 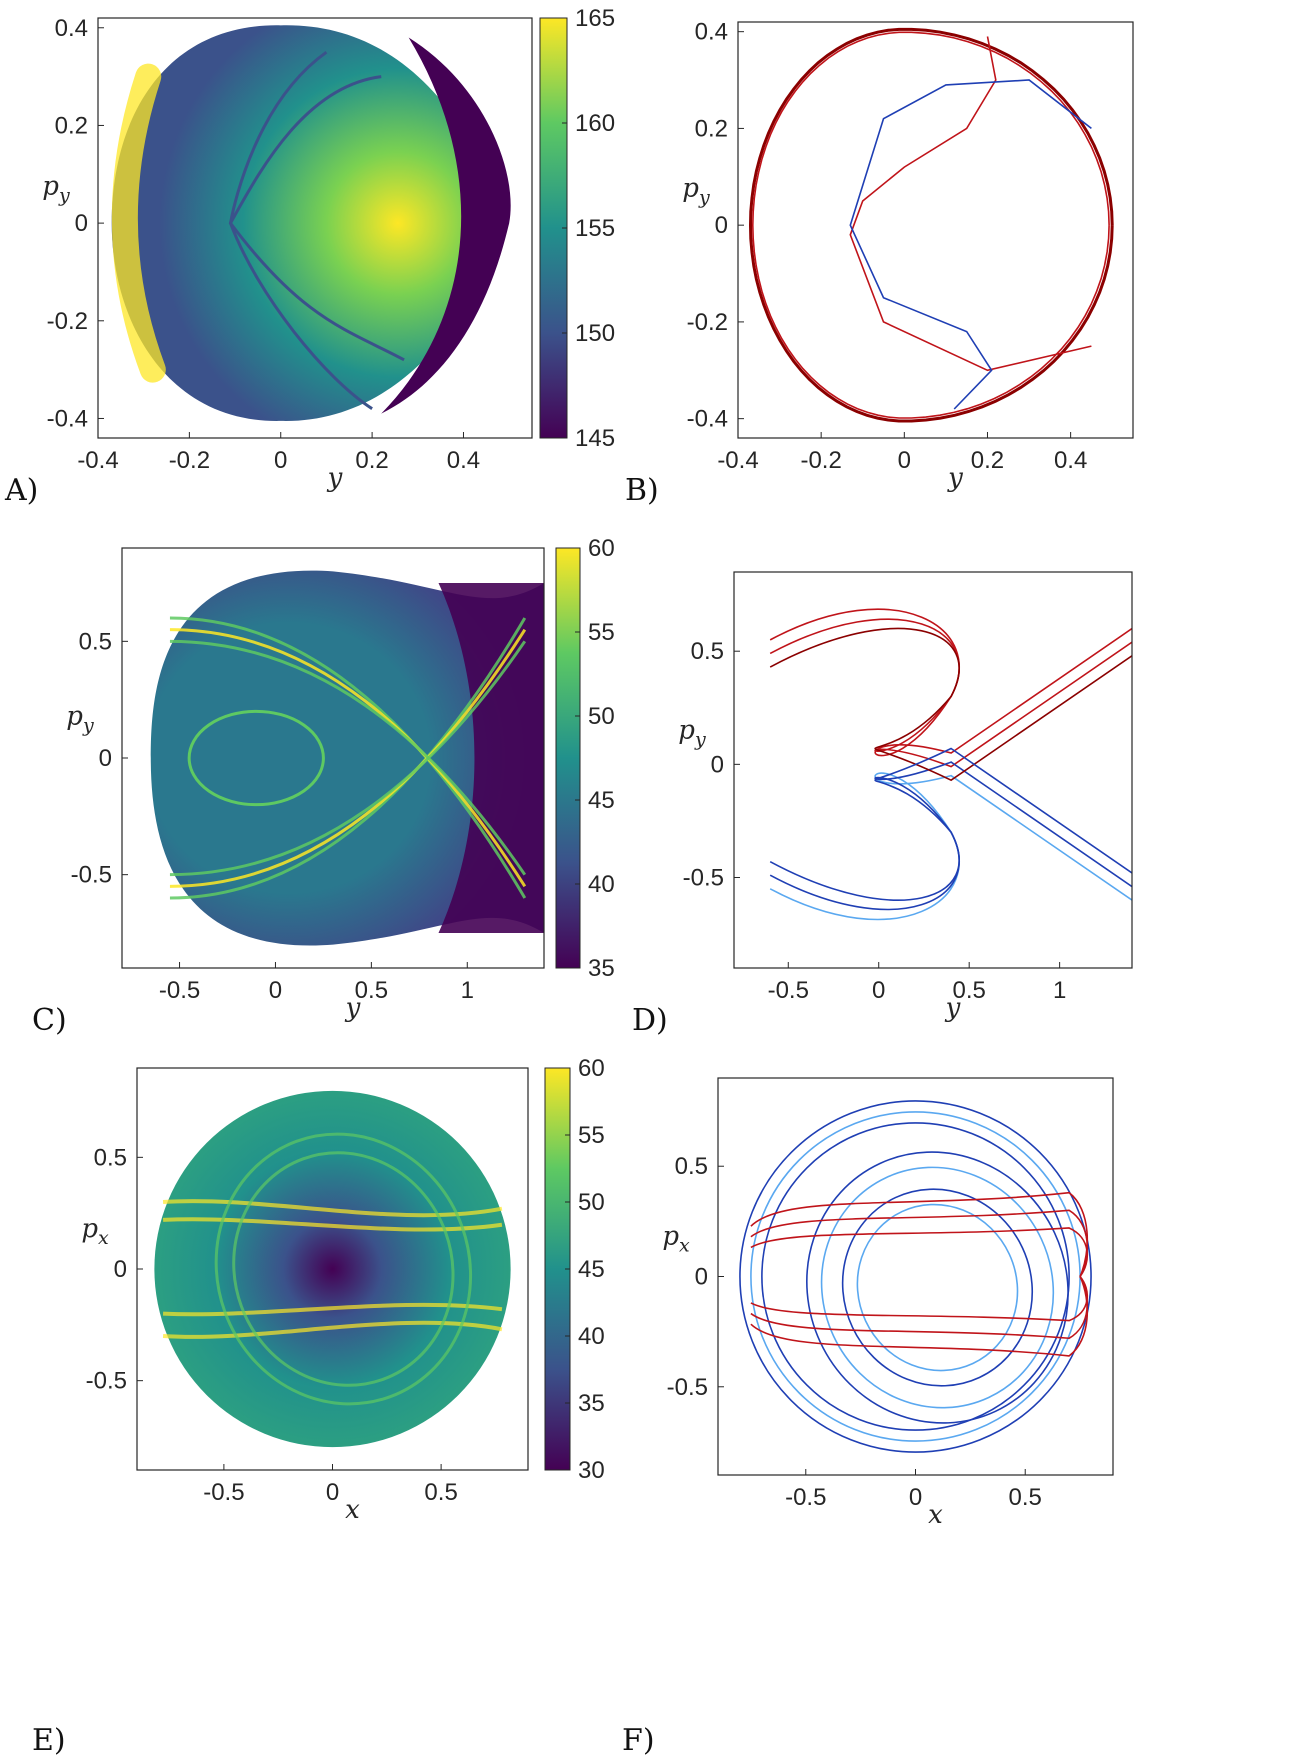 I want to click on colorbar-tick-label: 30, so click(x=591, y=1470).